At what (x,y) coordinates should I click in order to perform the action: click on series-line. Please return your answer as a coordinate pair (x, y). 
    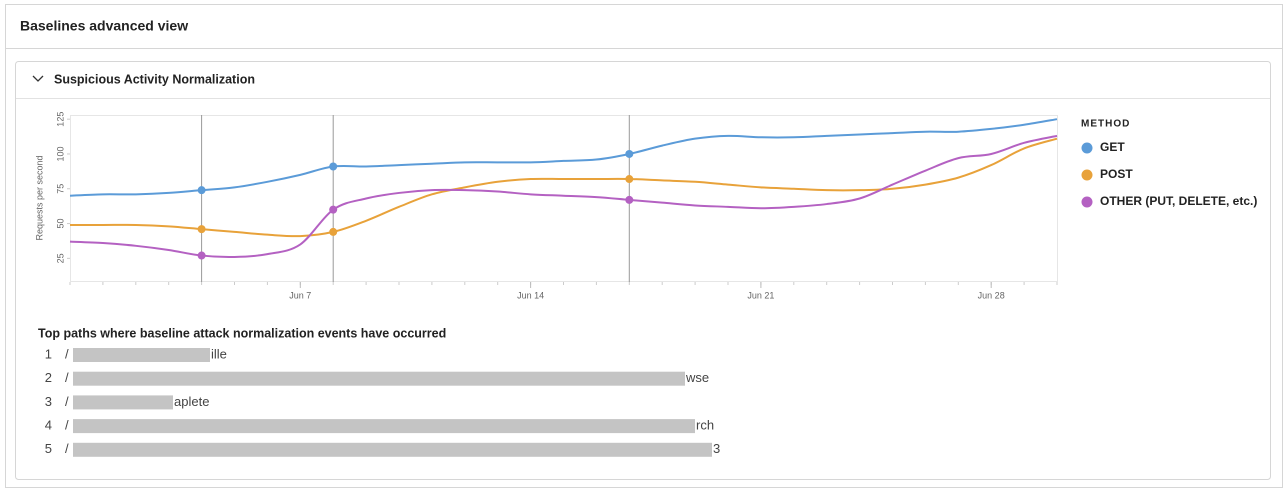
    Looking at the image, I should click on (563, 157).